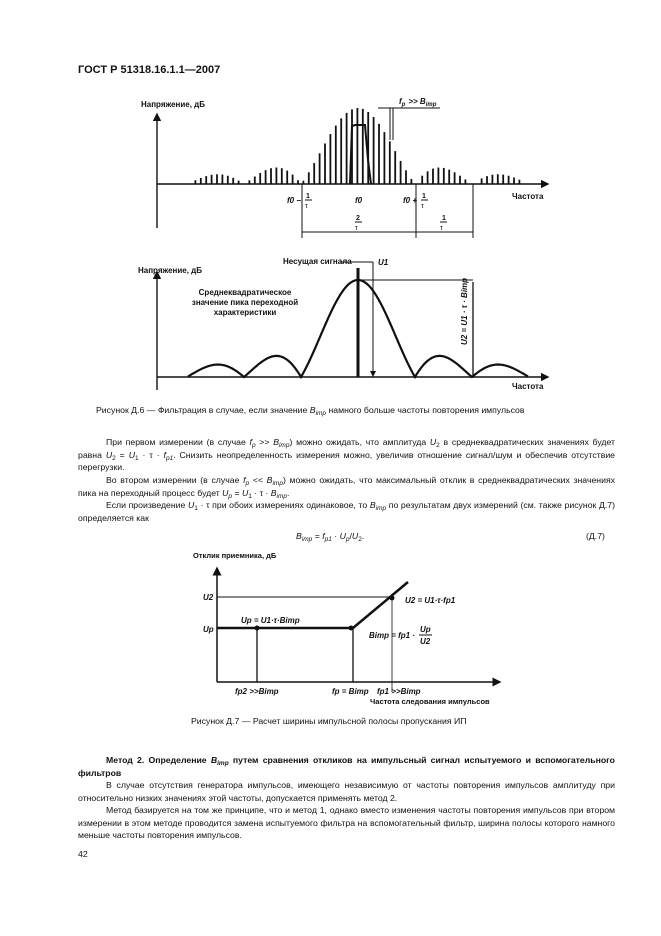 Image resolution: width=661 pixels, height=936 pixels. Describe the element at coordinates (245, 312) in the screenshot. I see `svg-text: характеристики` at that location.